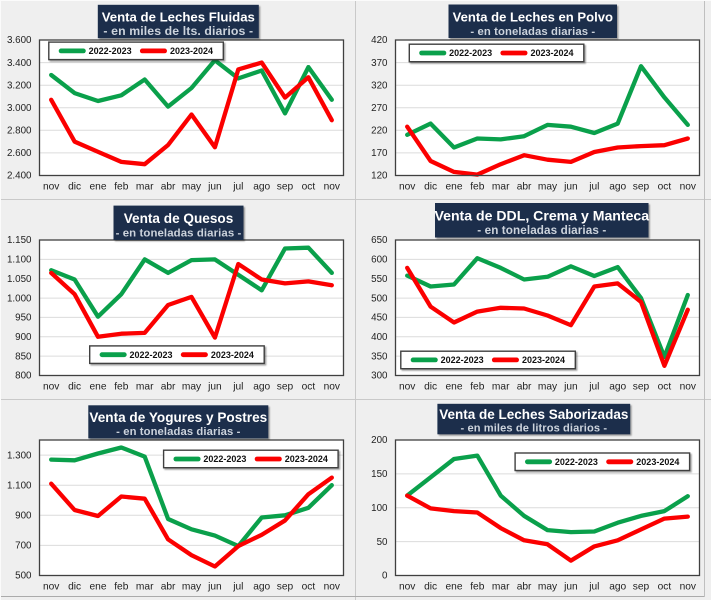 This screenshot has width=711, height=600. Describe the element at coordinates (379, 176) in the screenshot. I see `svg-text: 120` at that location.